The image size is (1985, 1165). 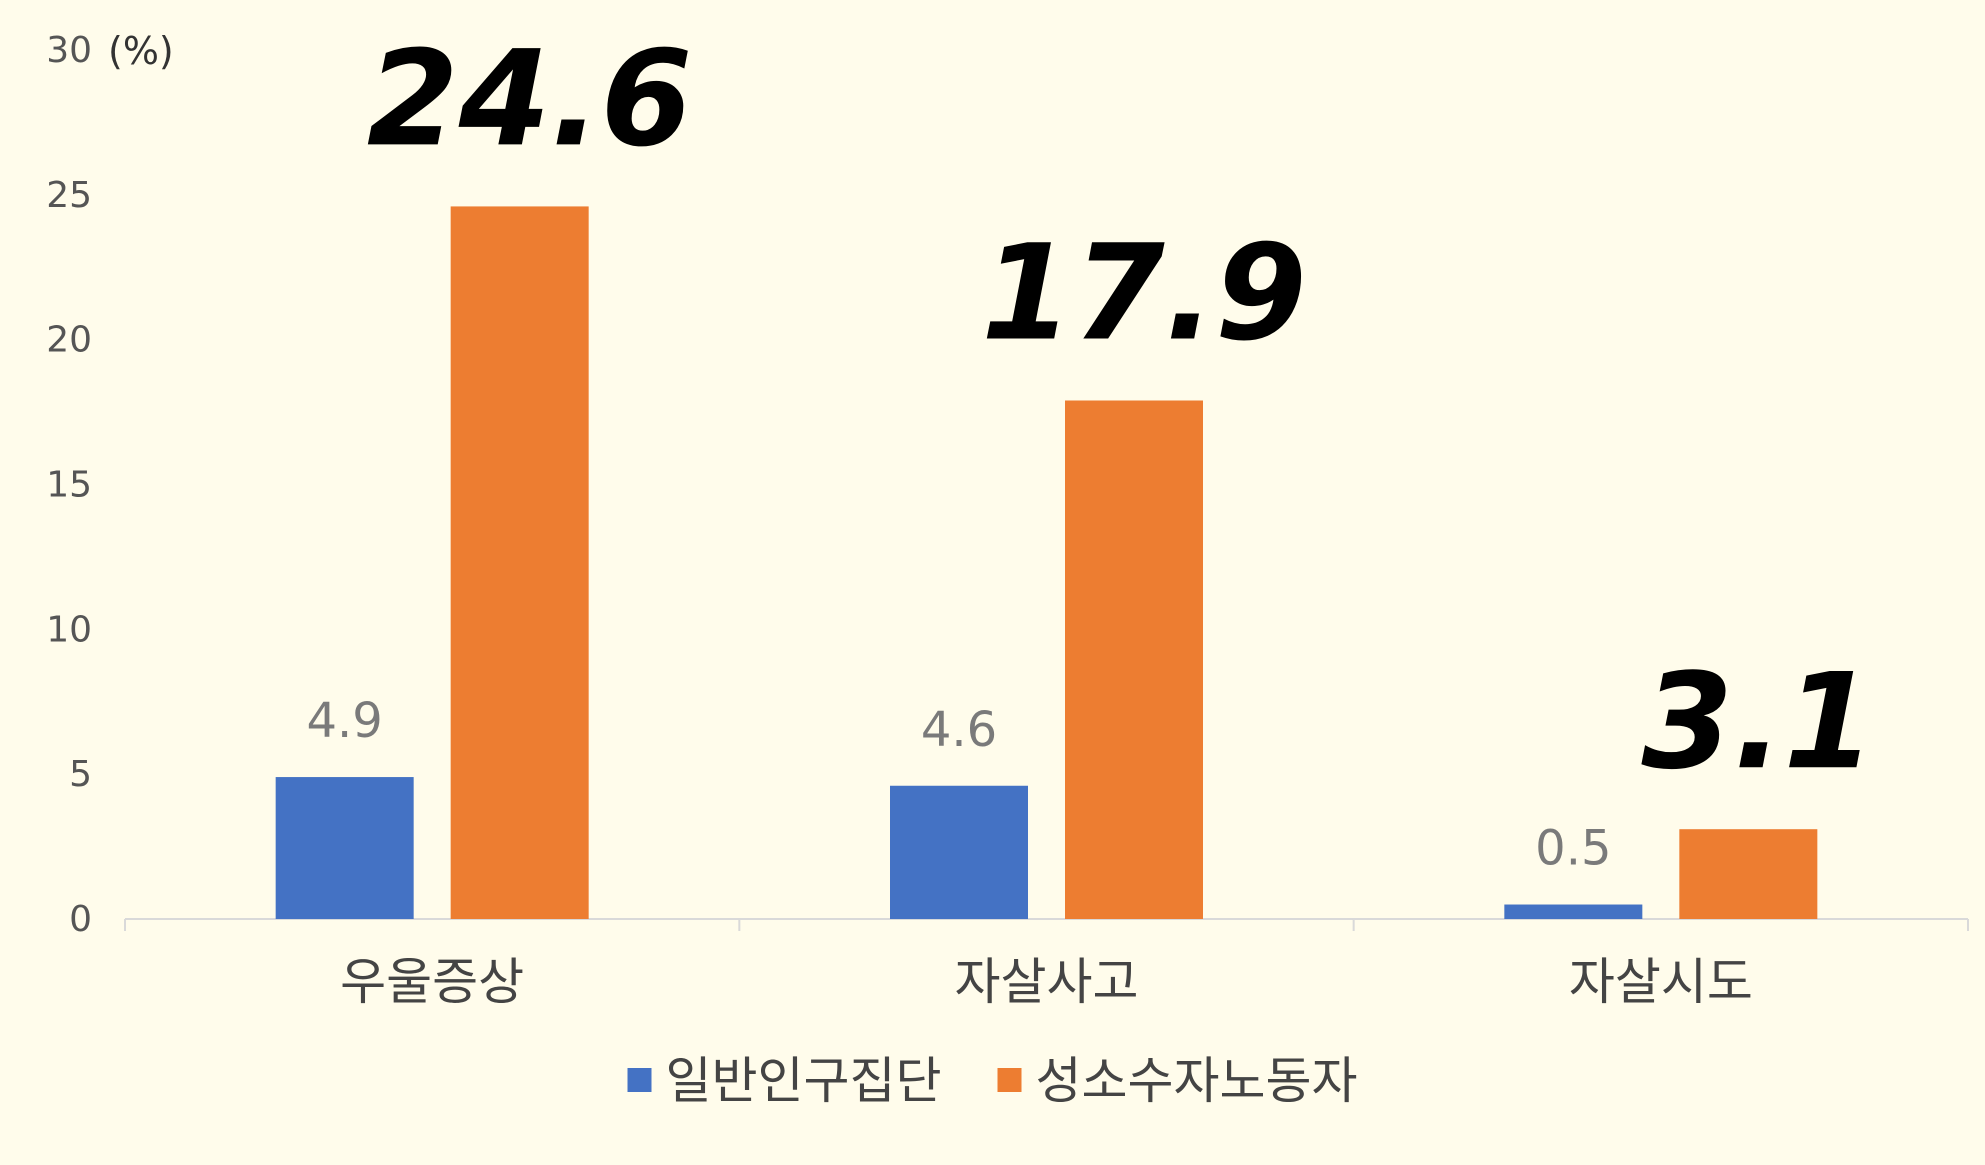 What do you see at coordinates (1144, 293) in the screenshot?
I see `data-label: 17.9` at bounding box center [1144, 293].